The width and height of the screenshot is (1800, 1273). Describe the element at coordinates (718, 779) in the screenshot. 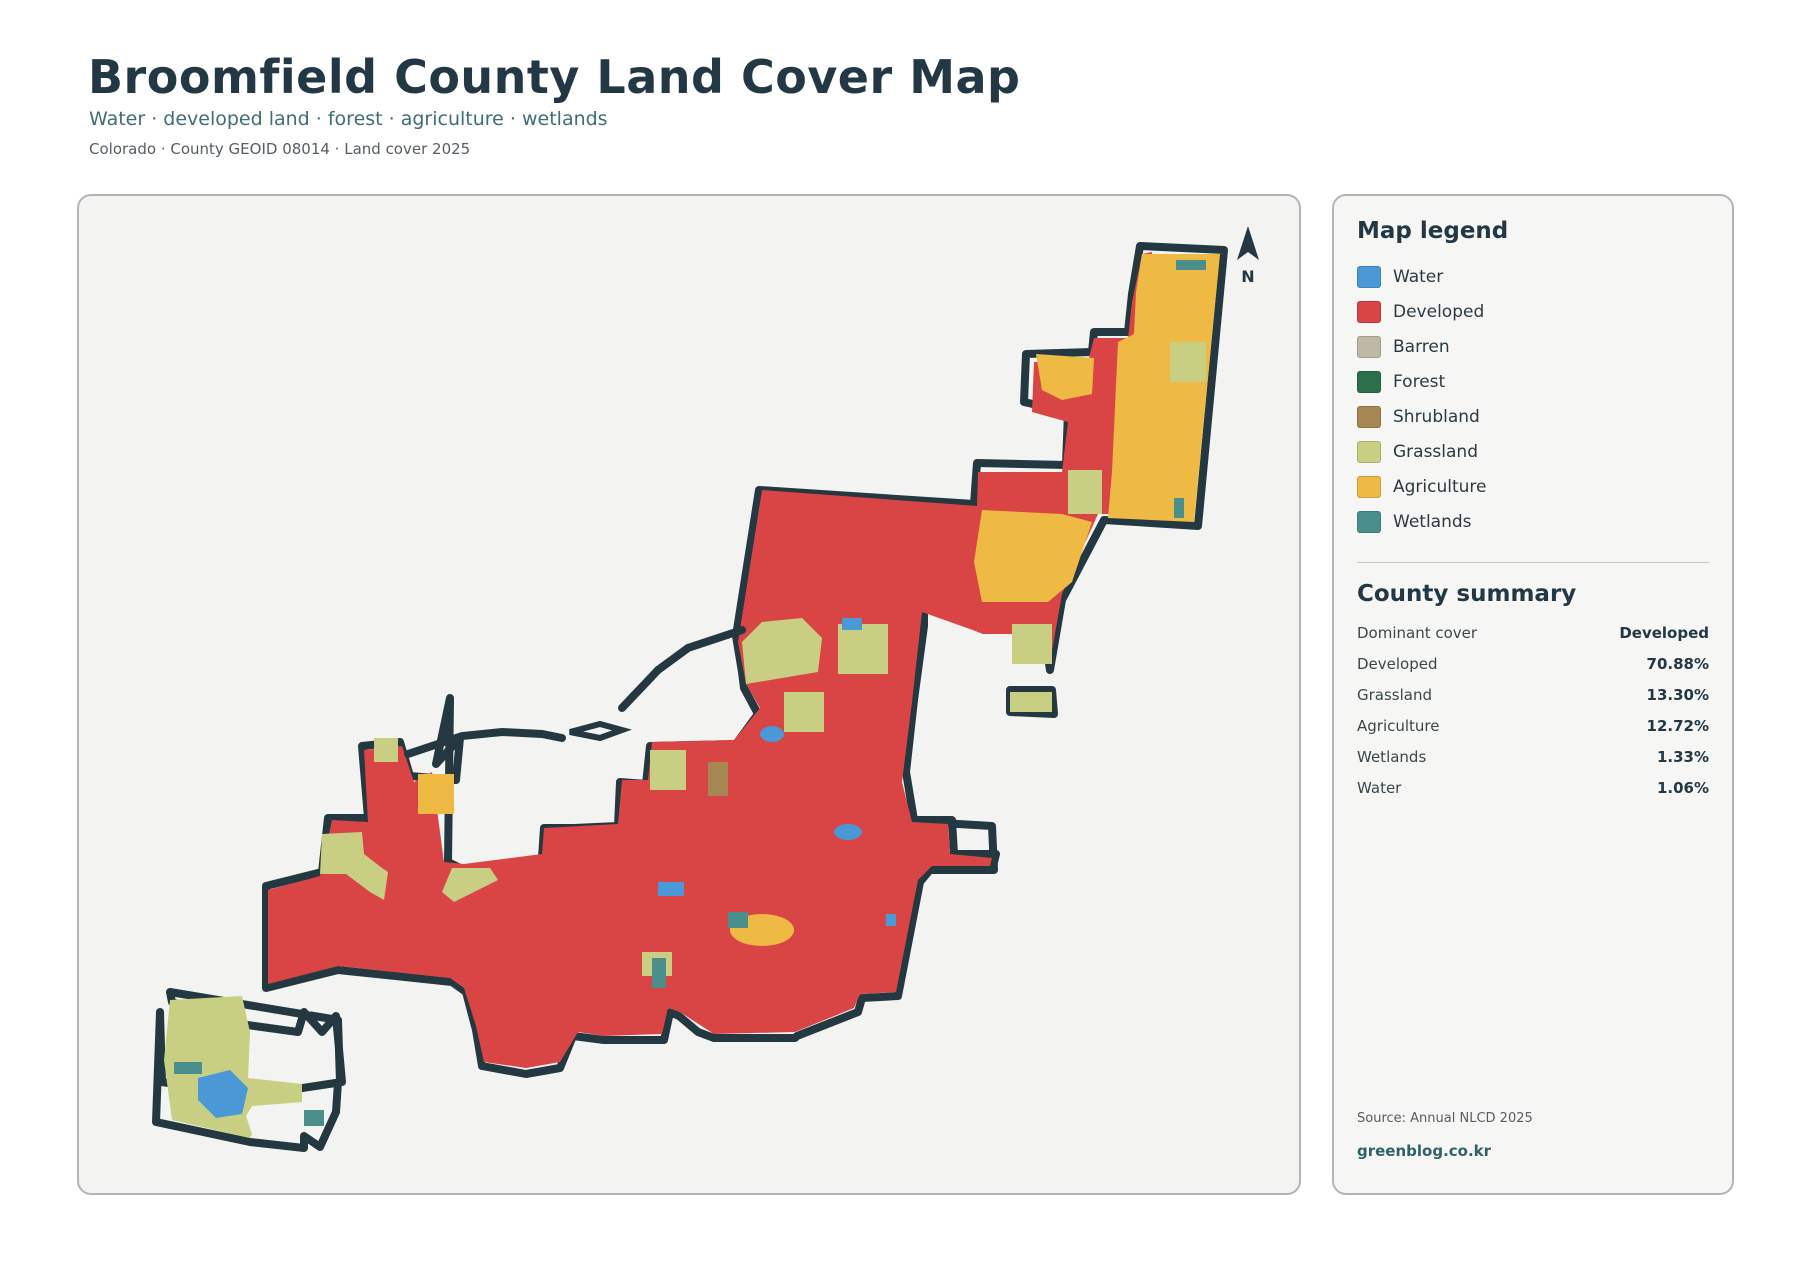

I see `shrubland-area` at that location.